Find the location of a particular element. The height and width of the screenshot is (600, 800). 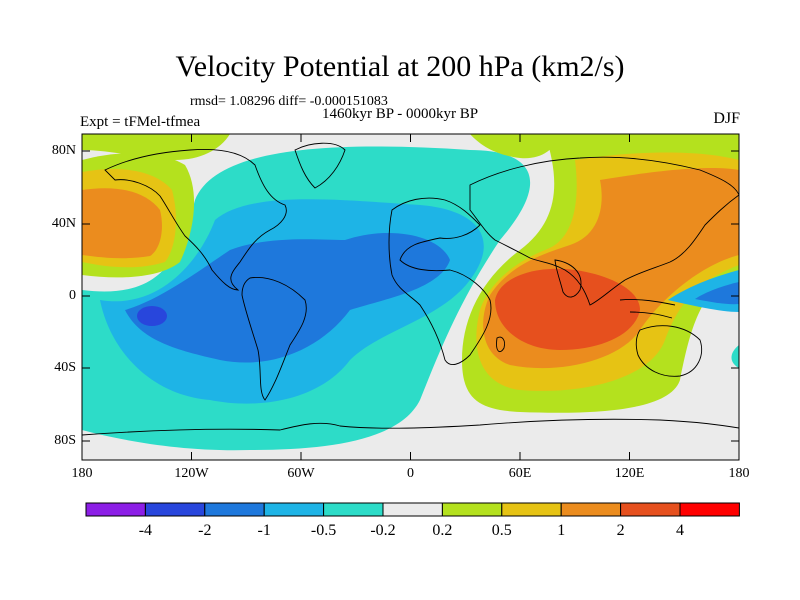

plot-title: Velocity Potential at 200 hPa (km2/s) is located at coordinates (400, 66).